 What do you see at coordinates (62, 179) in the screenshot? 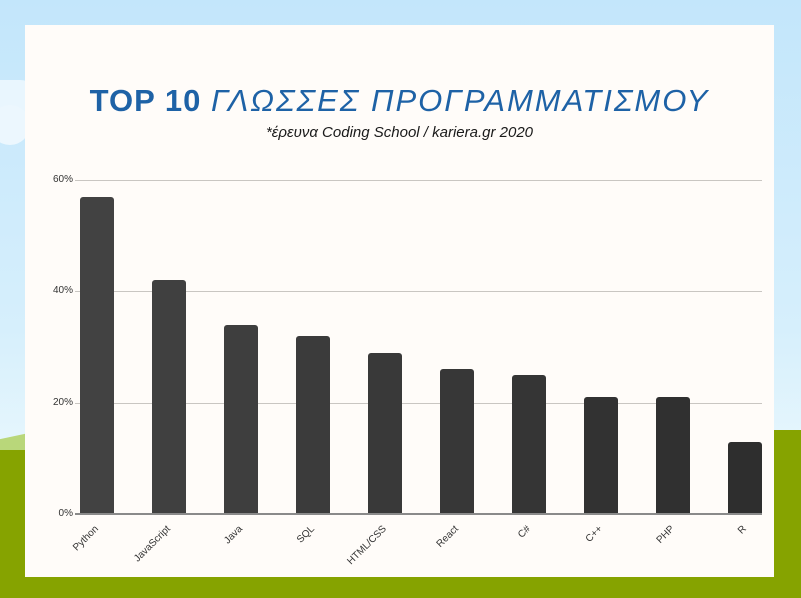
I see `y-tick-label: 60%` at bounding box center [62, 179].